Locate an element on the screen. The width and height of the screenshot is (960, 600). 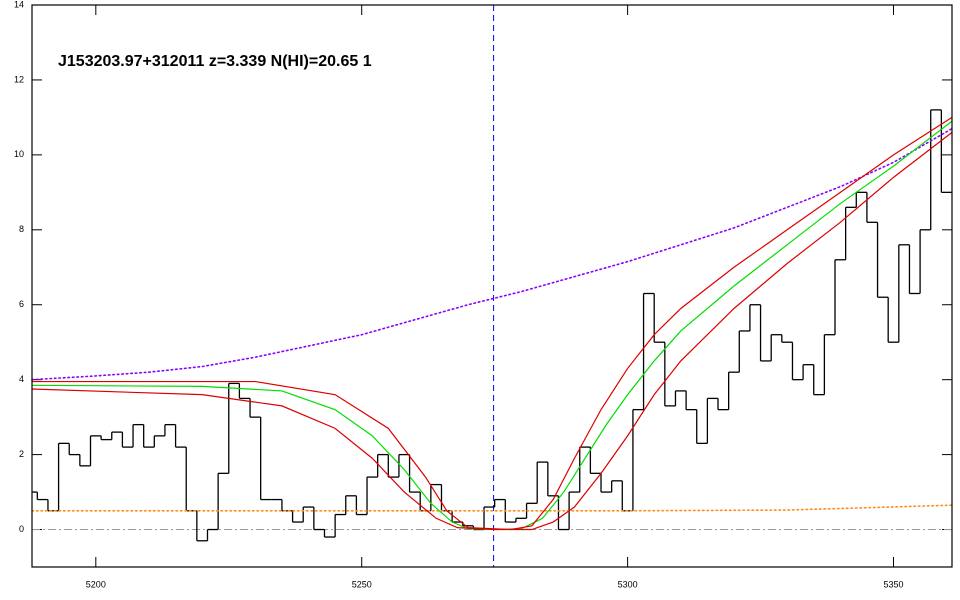
y-tick-label: 2 is located at coordinates (21, 454).